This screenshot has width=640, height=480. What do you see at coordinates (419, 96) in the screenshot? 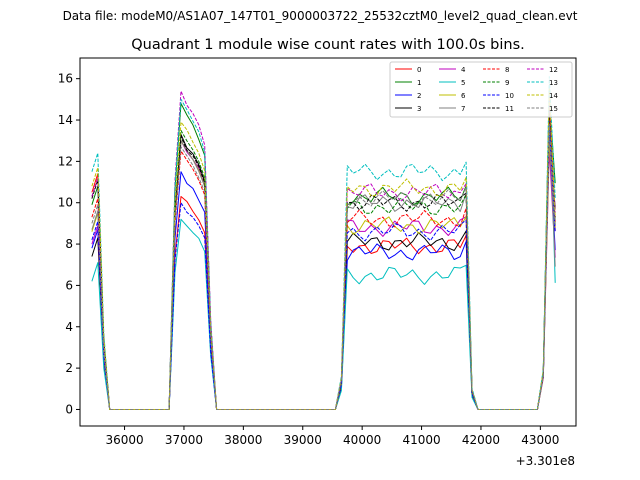
I see `legend-label: 2` at bounding box center [419, 96].